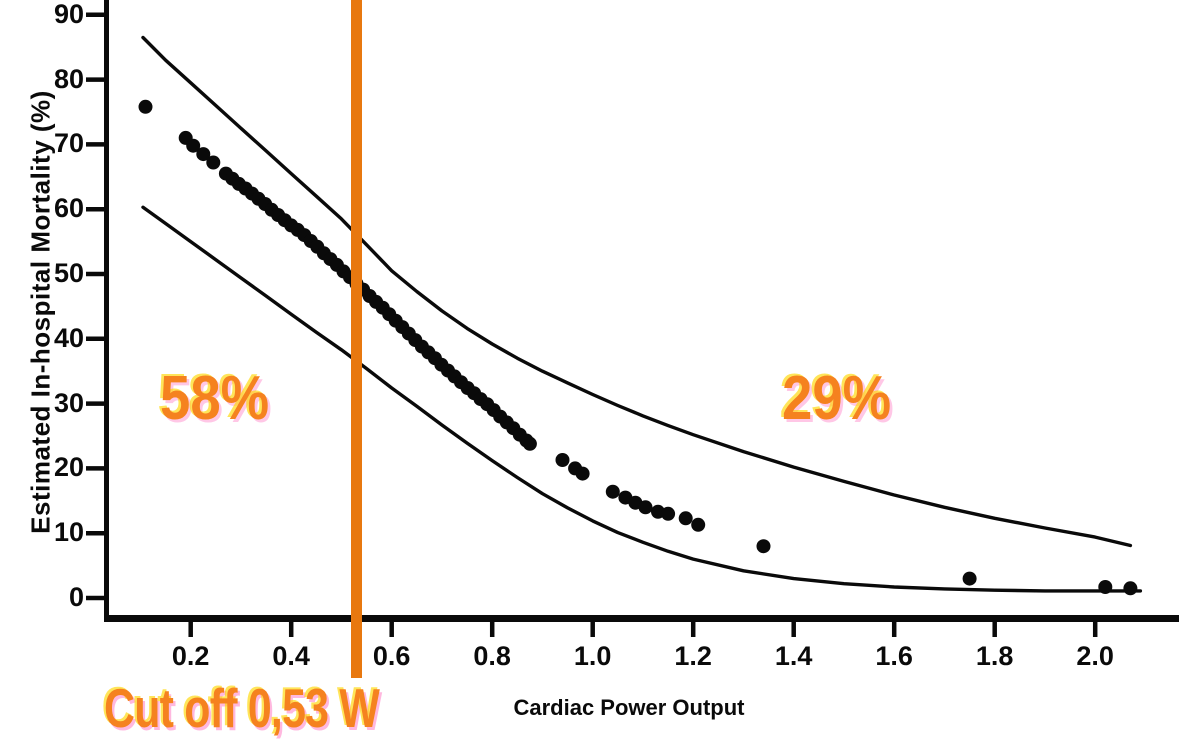  I want to click on y-tick-label-0: 0, so click(76, 597).